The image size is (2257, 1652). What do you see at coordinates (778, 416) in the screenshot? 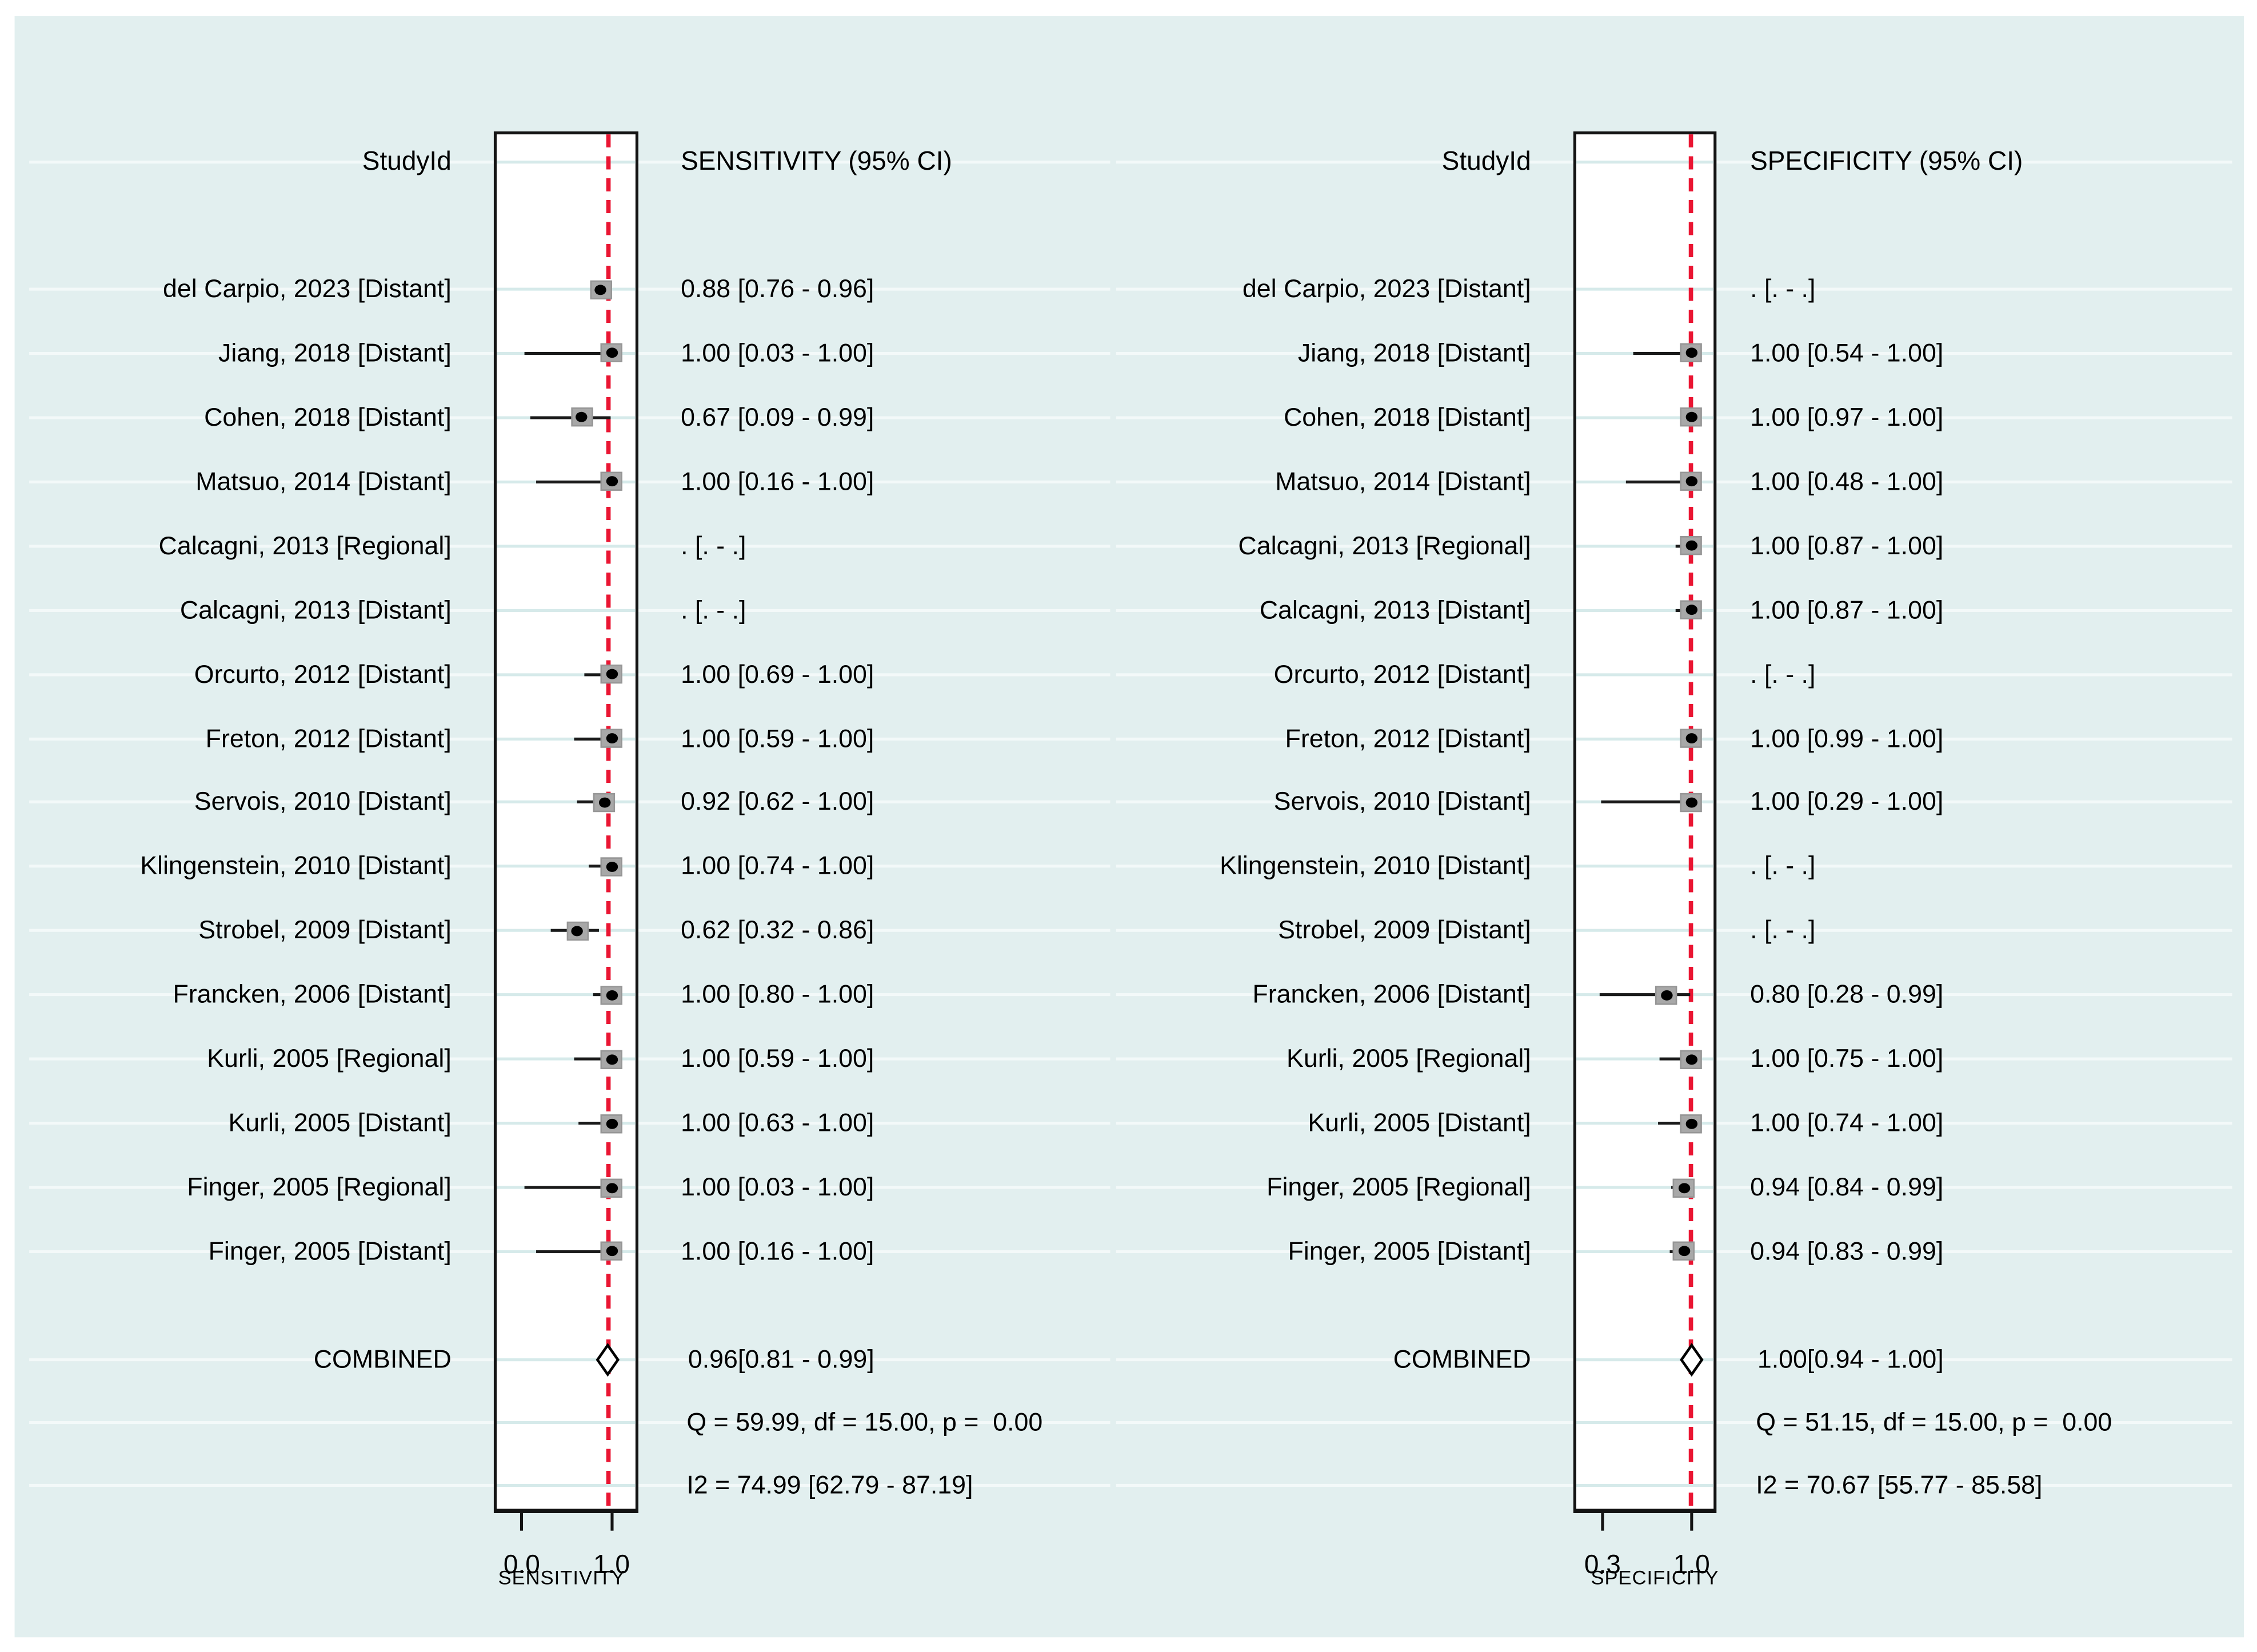
I see `ci-value: 0.67 [0.09 - 0.99]` at bounding box center [778, 416].